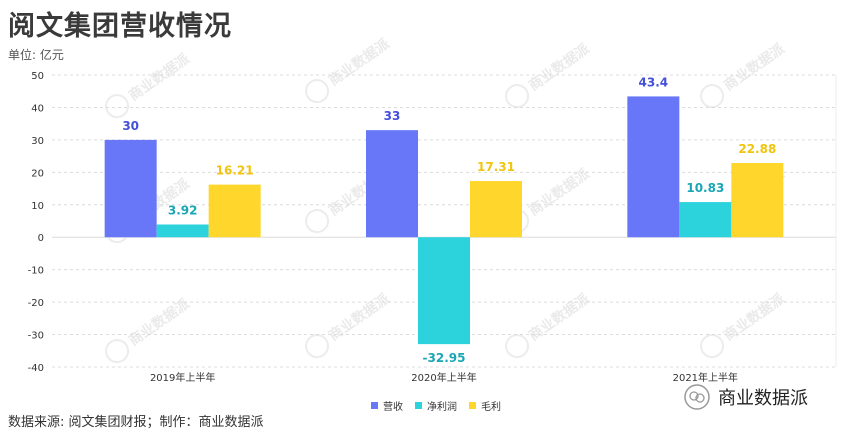  What do you see at coordinates (491, 407) in the screenshot?
I see `legend-label-gross-profit: 毛利` at bounding box center [491, 407].